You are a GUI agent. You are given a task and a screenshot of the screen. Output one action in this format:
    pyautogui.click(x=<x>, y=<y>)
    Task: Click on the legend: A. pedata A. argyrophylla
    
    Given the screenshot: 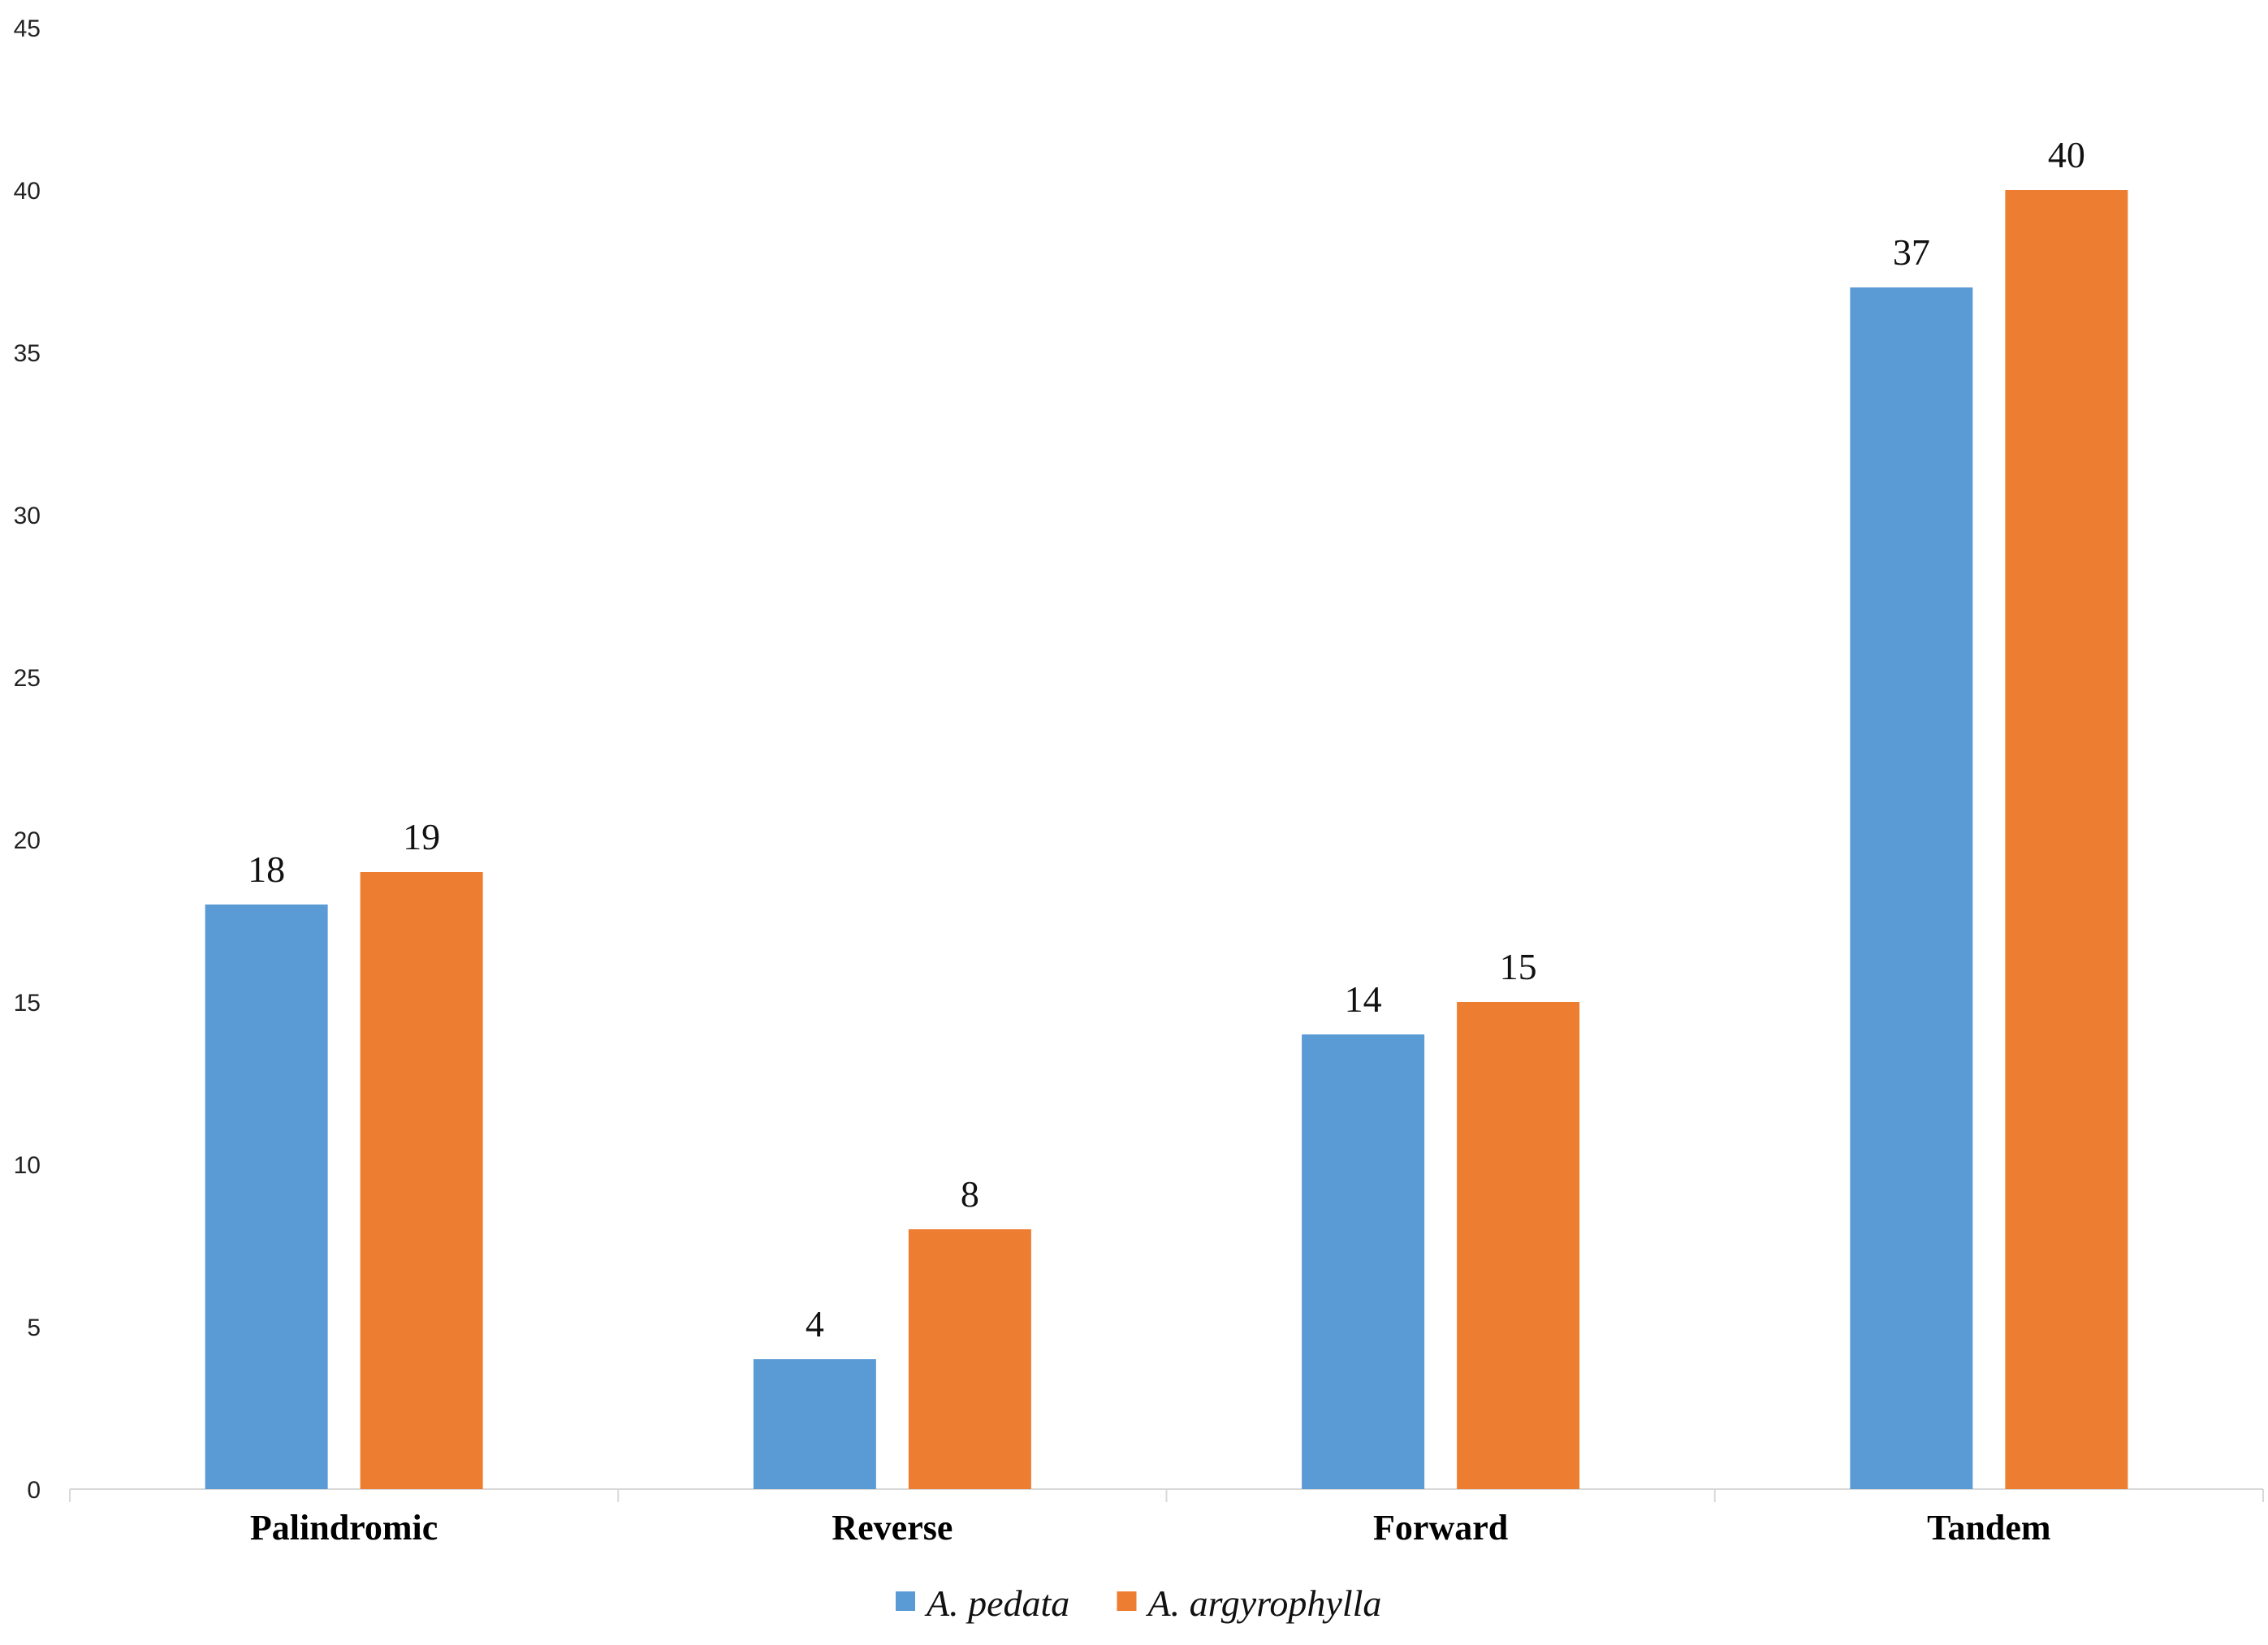 What is the action you would take?
    pyautogui.click(x=1138, y=1603)
    